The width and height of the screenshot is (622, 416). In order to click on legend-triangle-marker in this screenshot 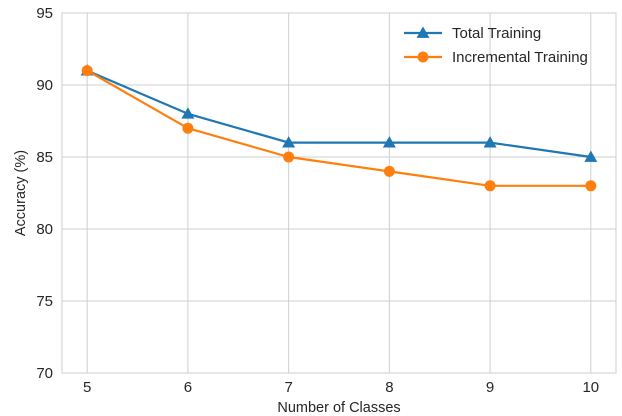, I will do `click(423, 32)`.